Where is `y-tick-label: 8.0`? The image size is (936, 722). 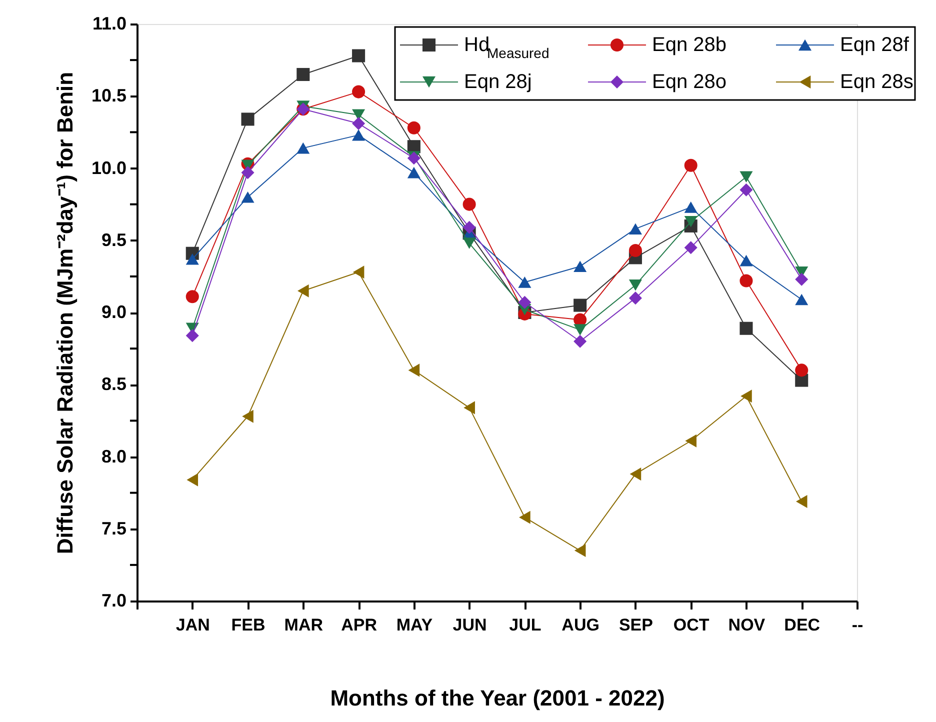
y-tick-label: 8.0 is located at coordinates (113, 456).